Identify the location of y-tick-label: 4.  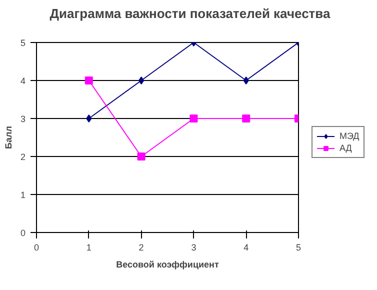
(23, 81).